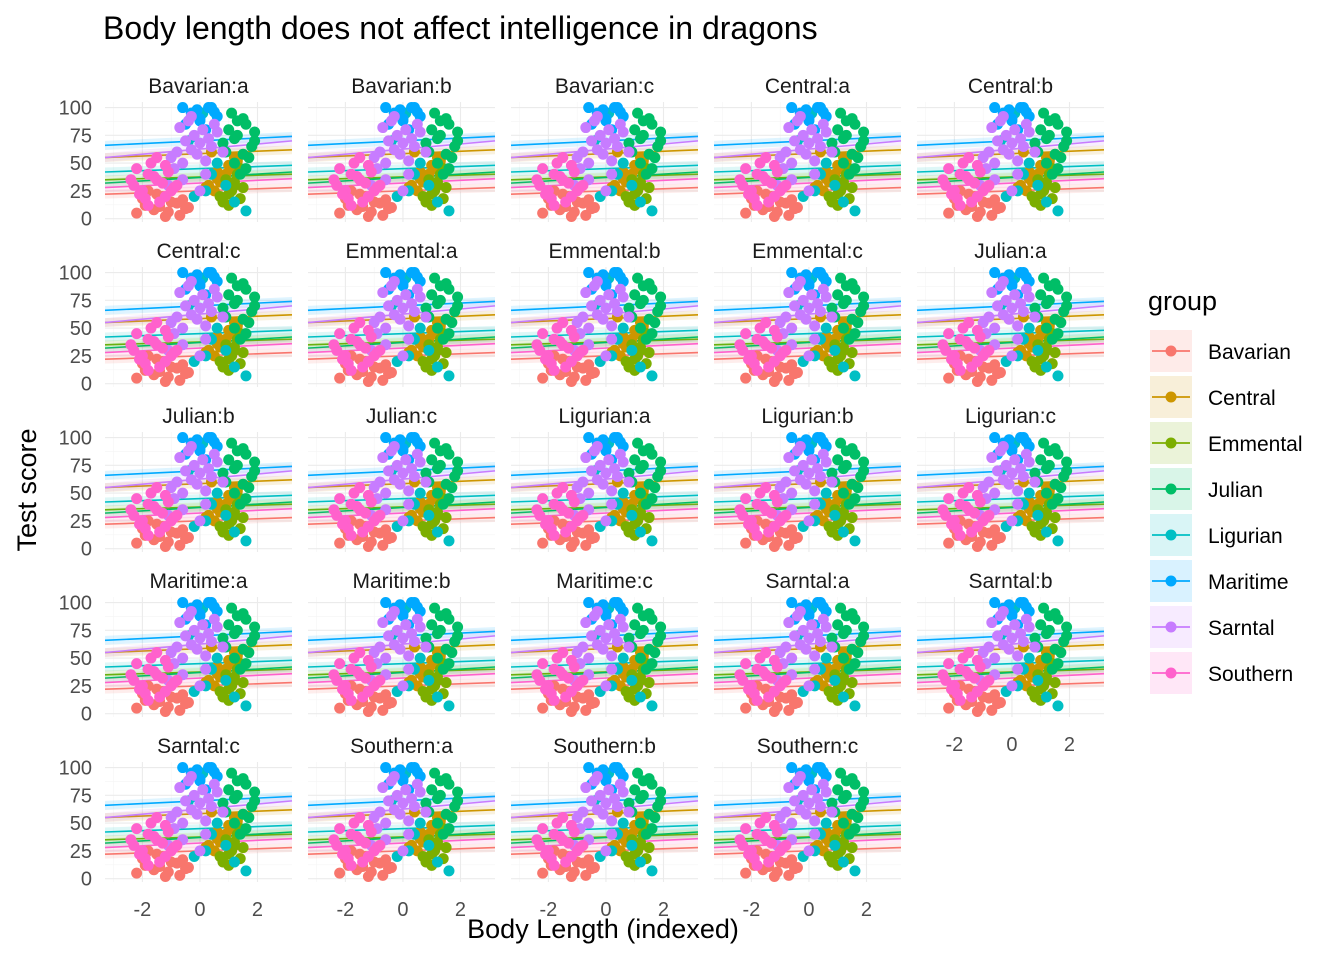  I want to click on y-tick-label: 0, so click(86, 715).